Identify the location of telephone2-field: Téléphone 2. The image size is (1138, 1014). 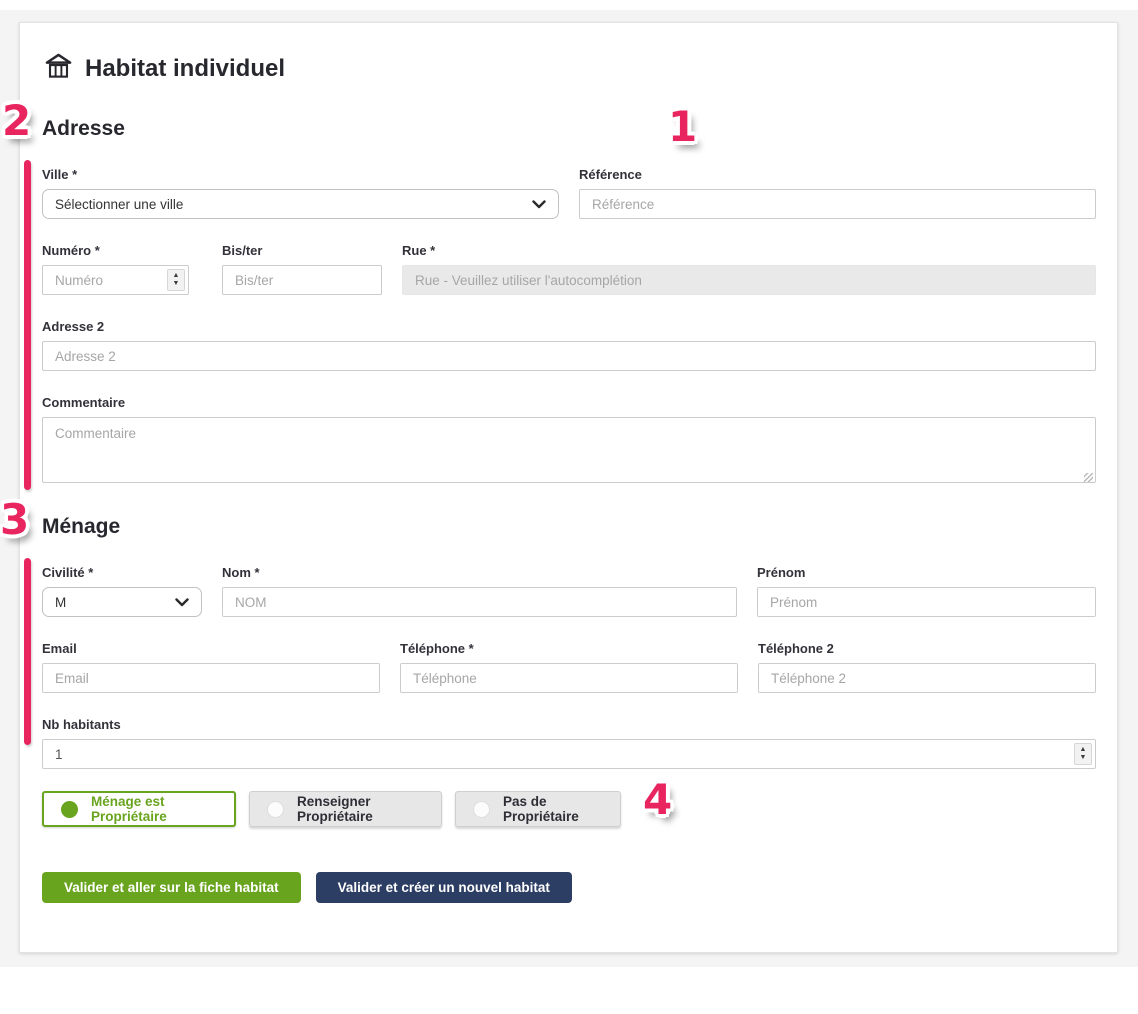
(927, 667).